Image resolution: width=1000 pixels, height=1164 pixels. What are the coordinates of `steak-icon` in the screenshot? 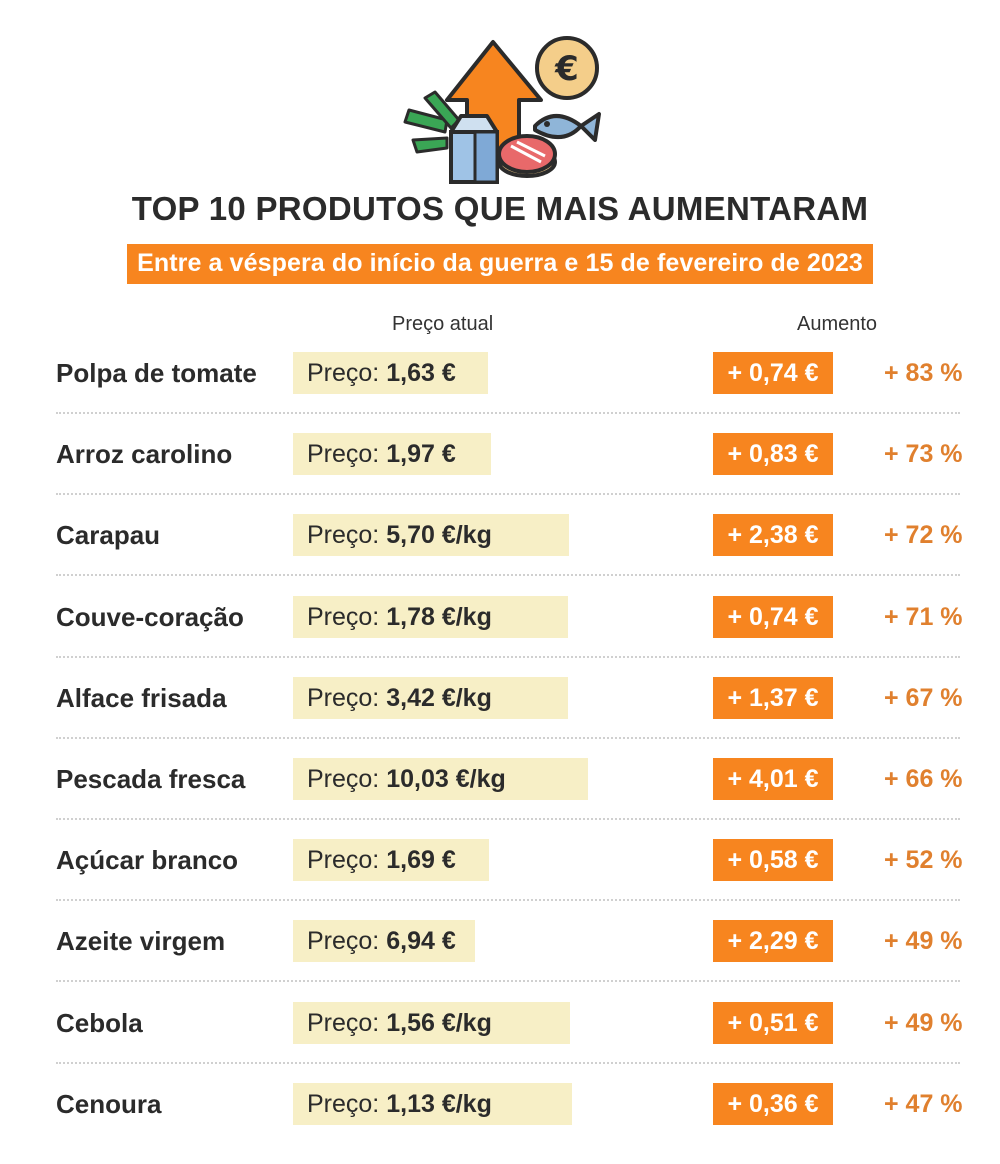 It's located at (527, 156).